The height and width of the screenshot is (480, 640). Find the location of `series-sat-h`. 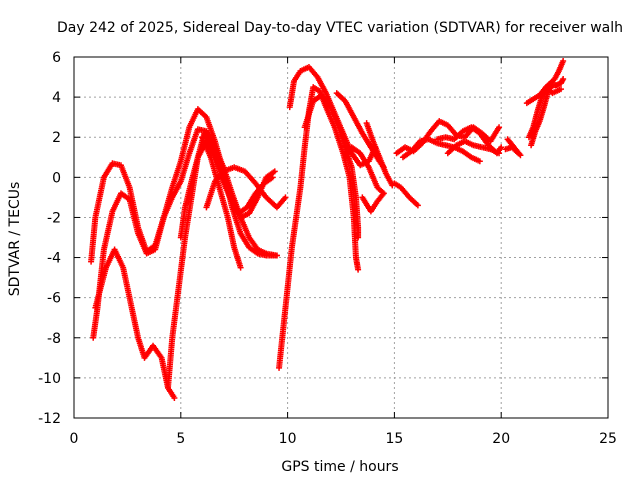

series-sat-h is located at coordinates (319, 227).